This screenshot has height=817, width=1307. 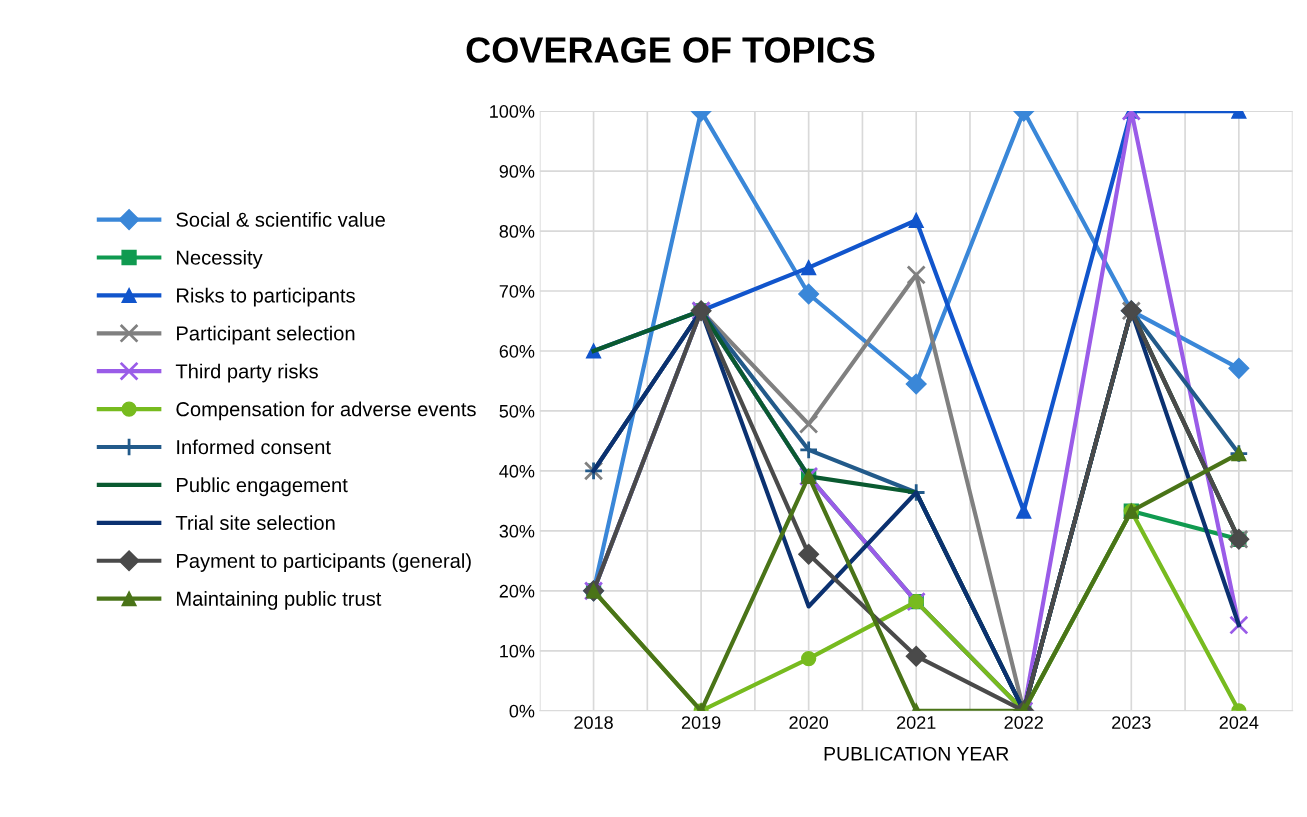 I want to click on x-tick-label: 2023, so click(x=1131, y=722).